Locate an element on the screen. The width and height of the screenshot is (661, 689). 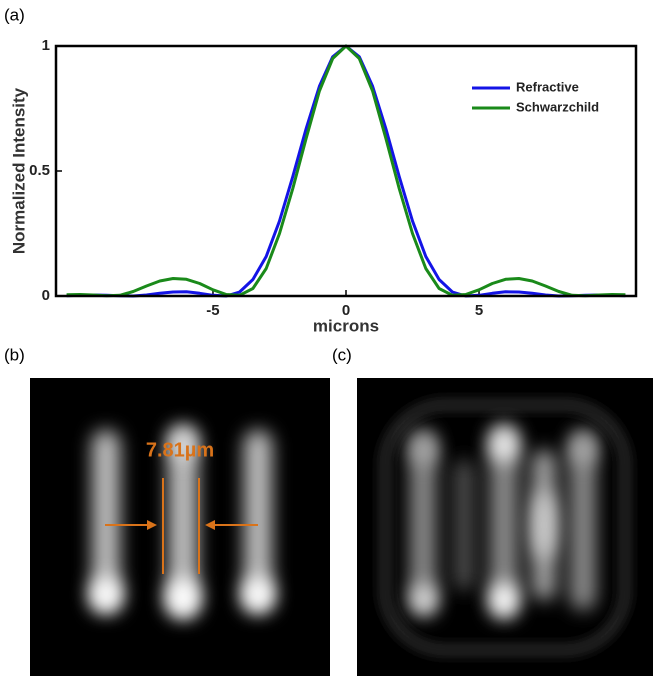
legend-label: Refractive is located at coordinates (547, 86).